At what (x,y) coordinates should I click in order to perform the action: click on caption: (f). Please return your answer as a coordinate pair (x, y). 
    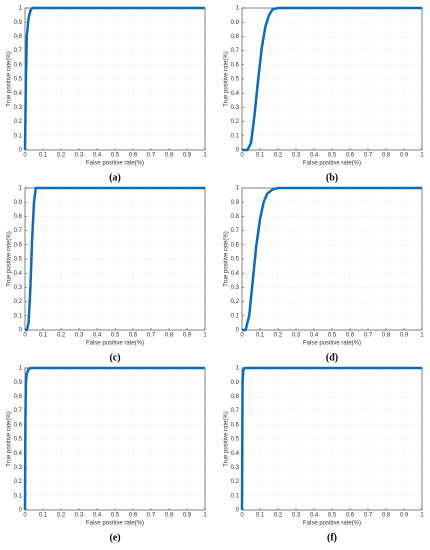
    Looking at the image, I should click on (332, 537).